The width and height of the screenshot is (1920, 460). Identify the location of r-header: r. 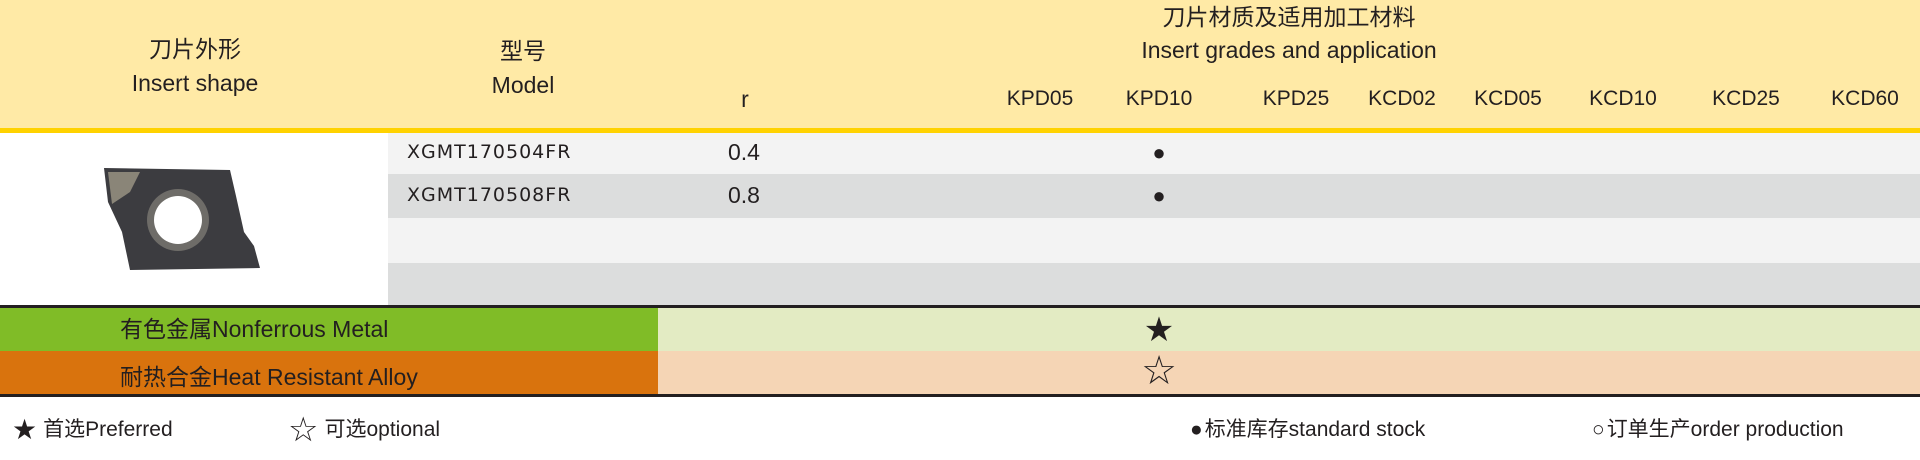
(745, 99).